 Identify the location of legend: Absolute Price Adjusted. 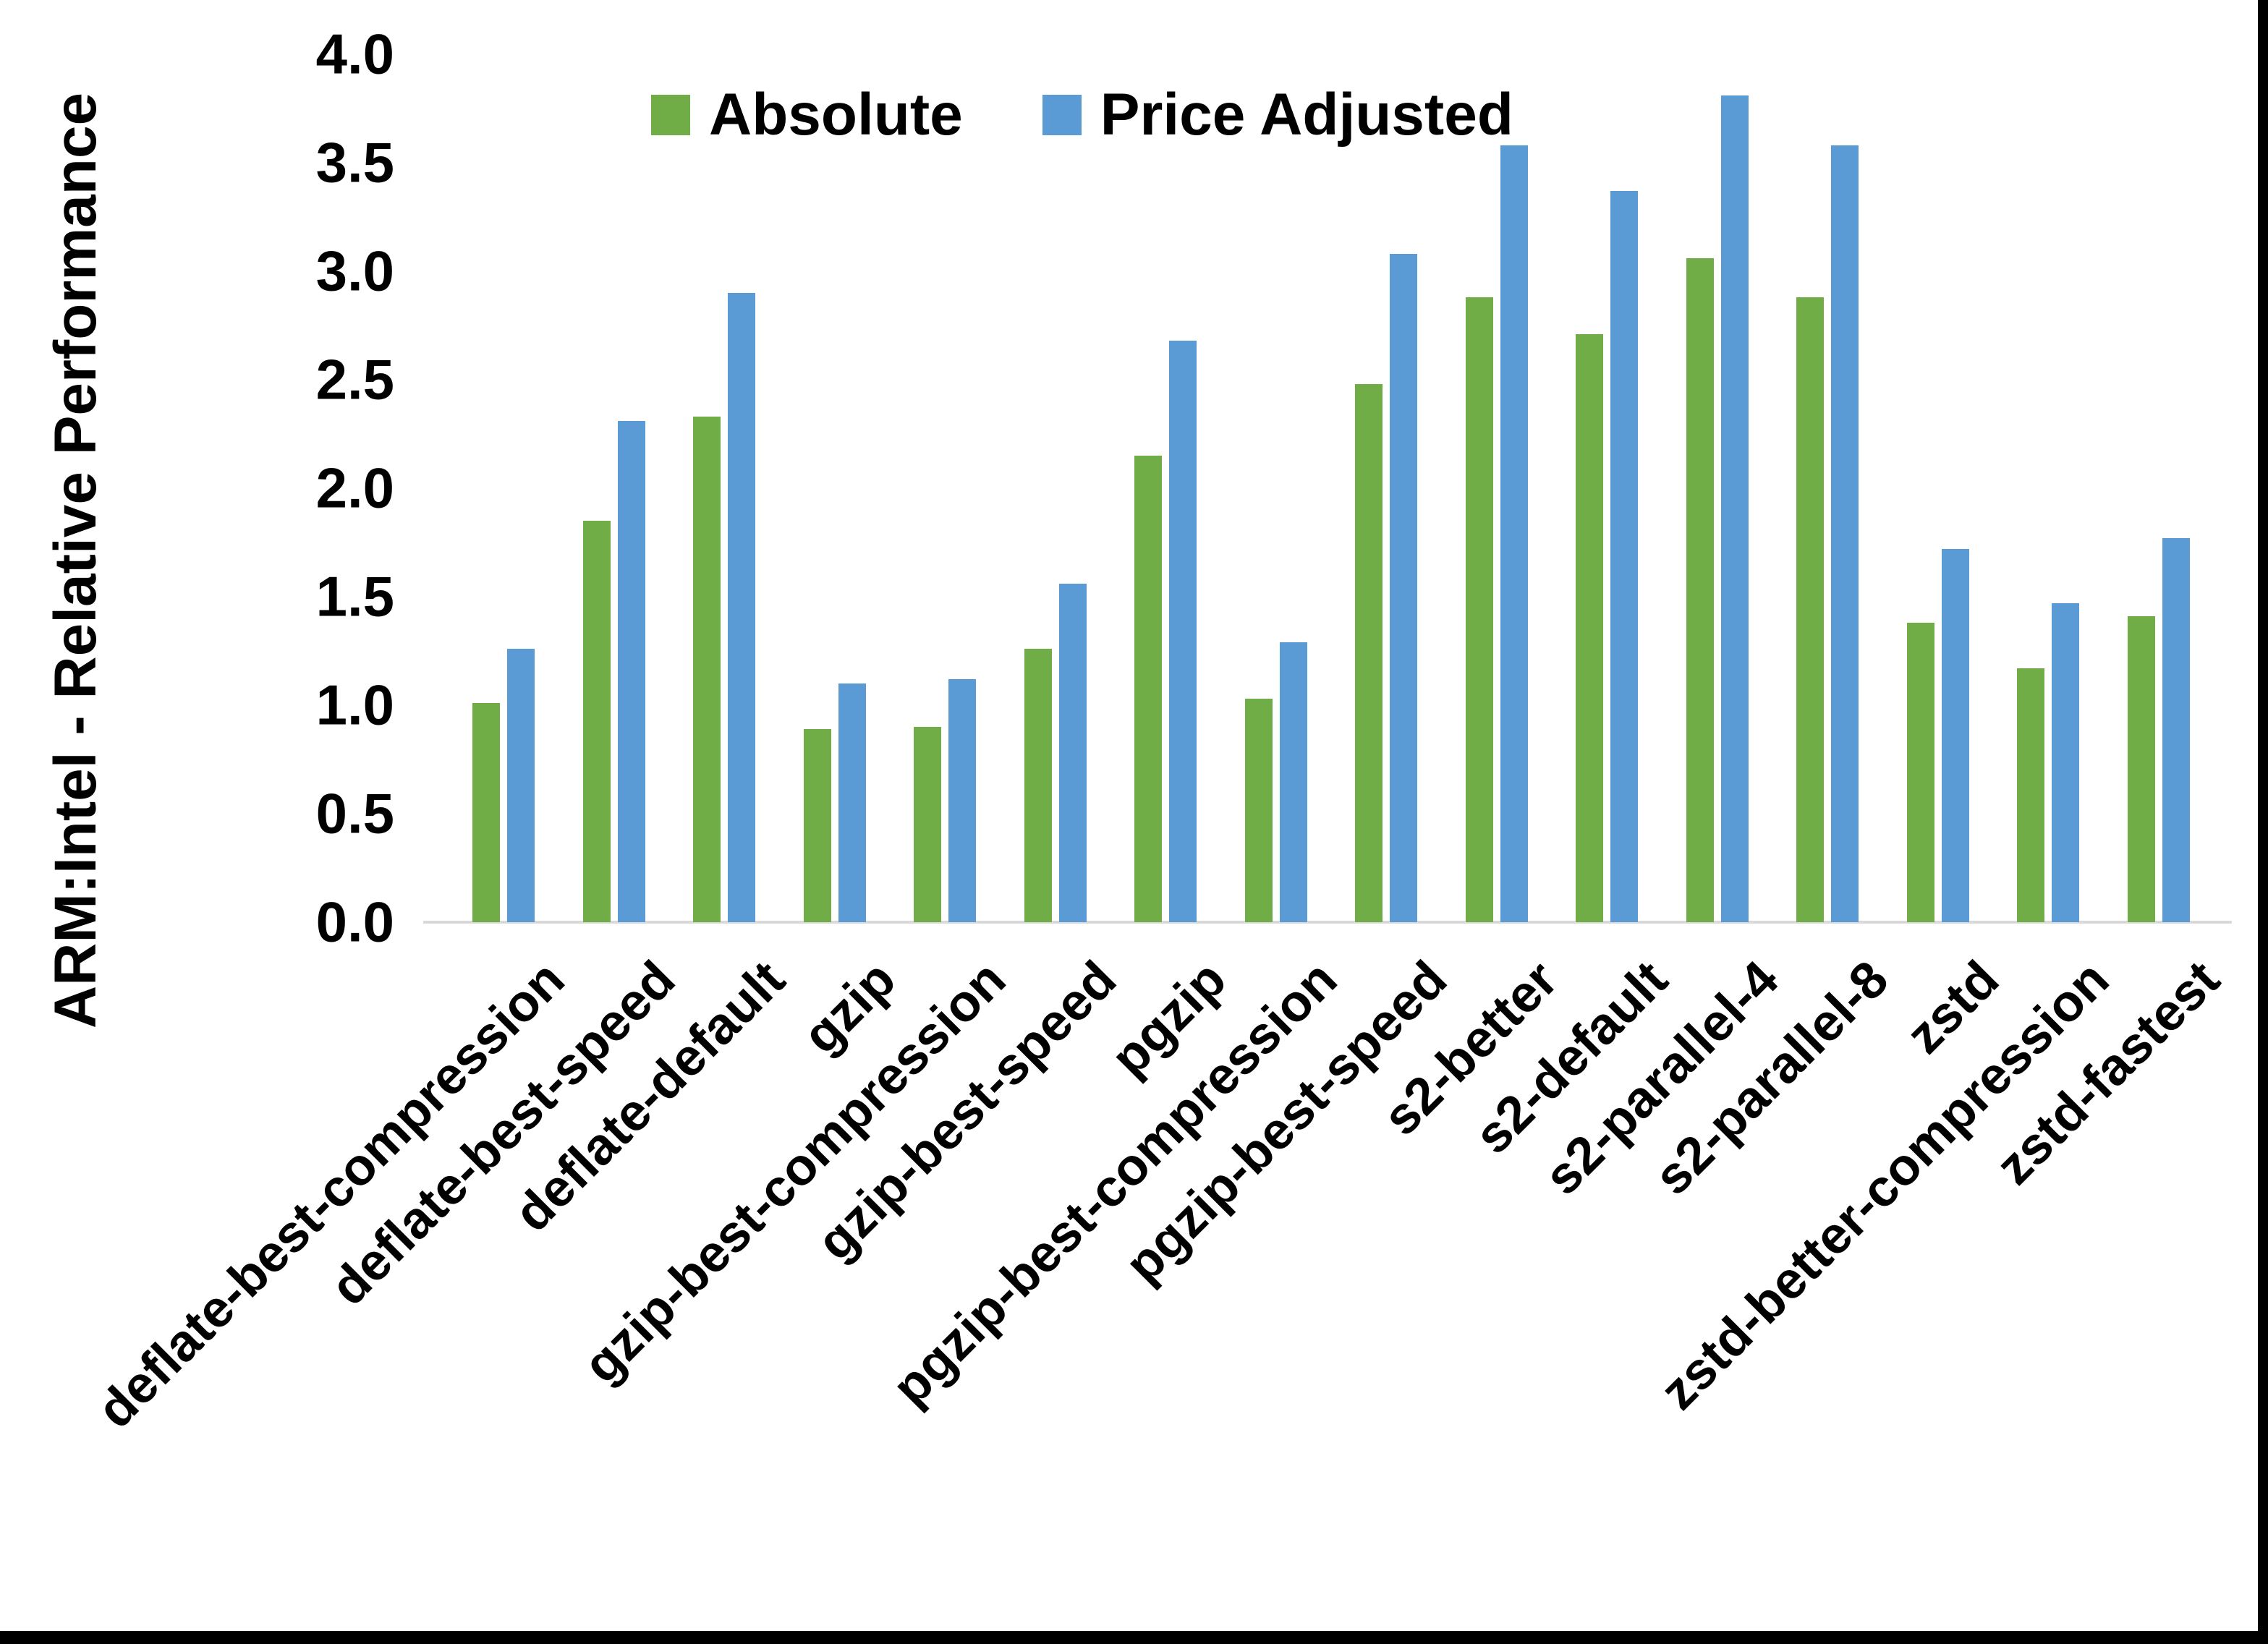
(1082, 115).